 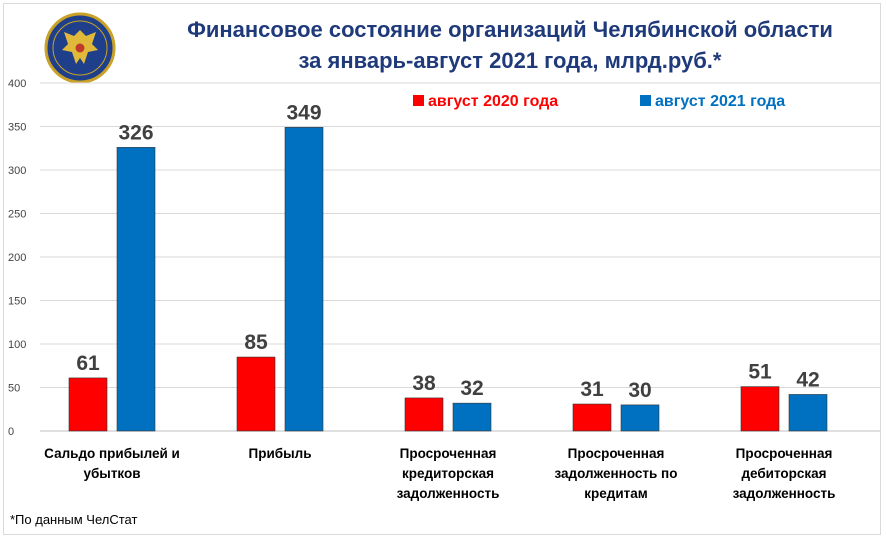 I want to click on data-label: 32, so click(x=471, y=388).